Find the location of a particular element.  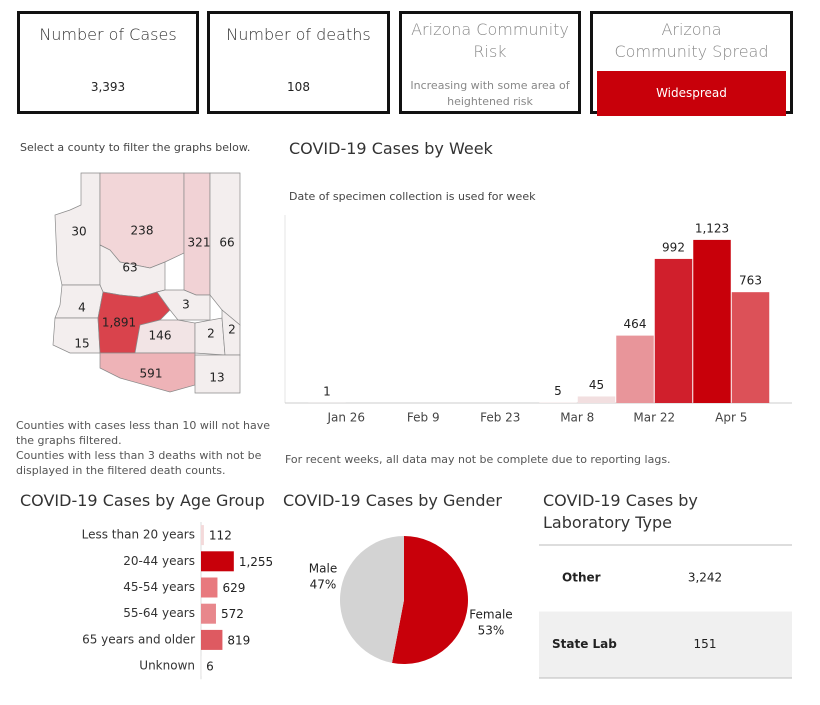

card-title: Arizona Community Risk is located at coordinates (490, 40).